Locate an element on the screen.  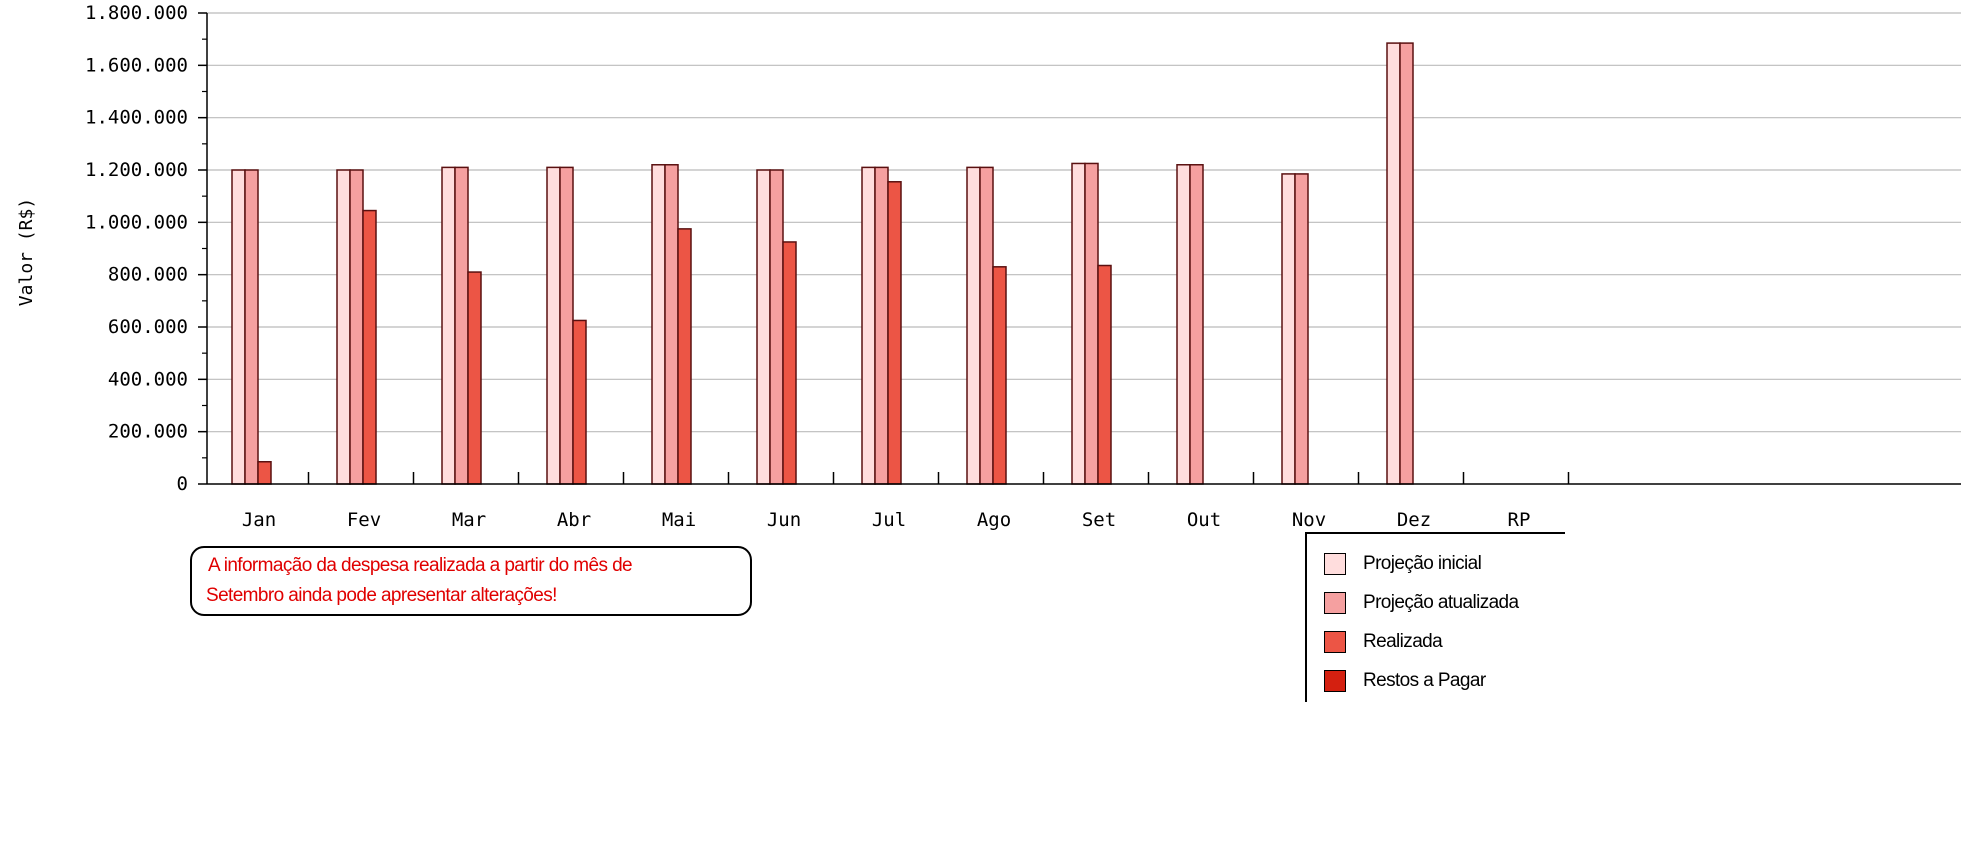
y-axis-label: Valor (R$) is located at coordinates (26, 252).